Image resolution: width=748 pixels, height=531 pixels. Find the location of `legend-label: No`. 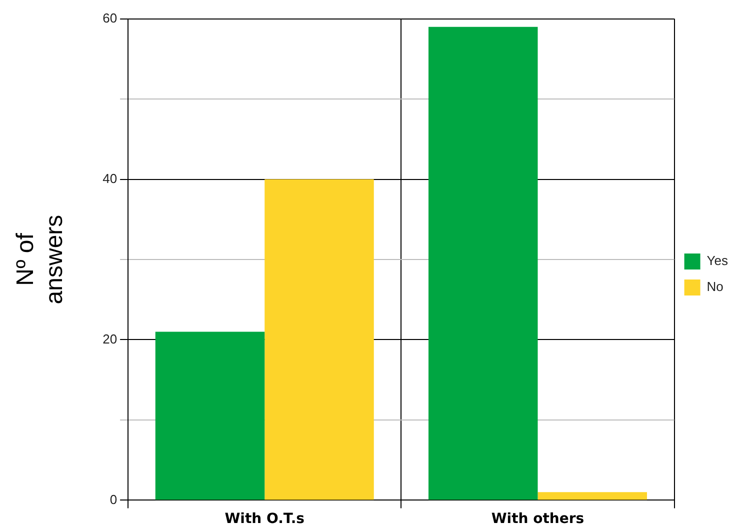

legend-label: No is located at coordinates (715, 286).